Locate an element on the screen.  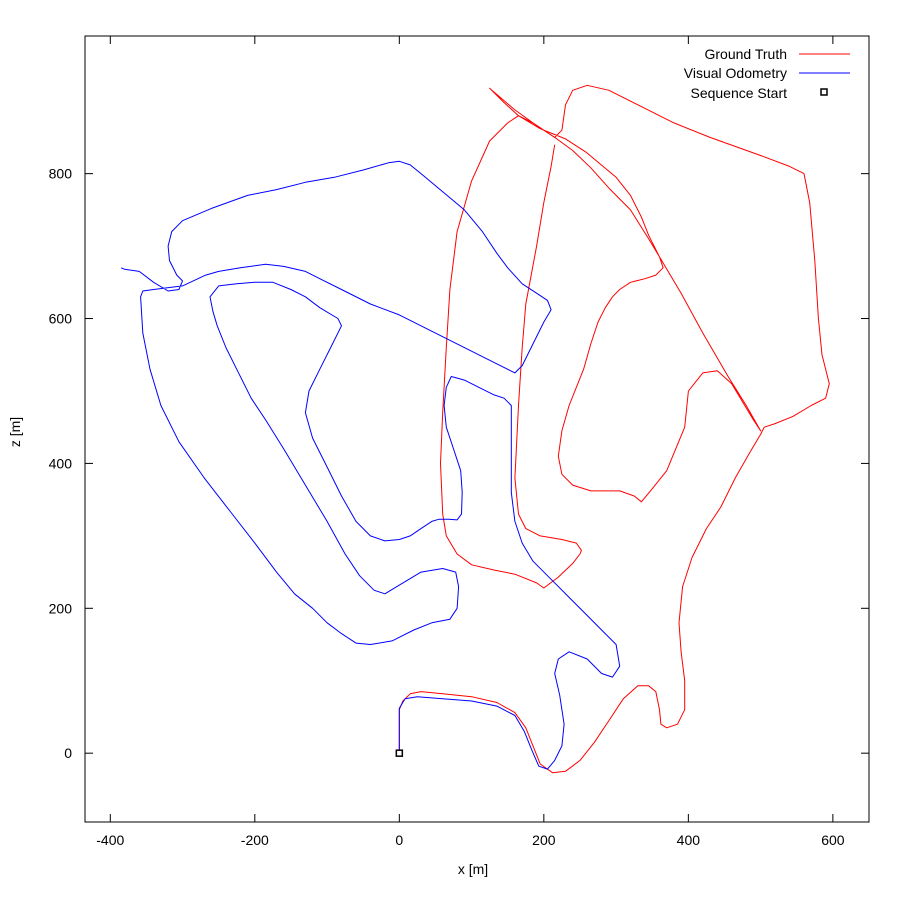
legend-label-sequence-start: Sequence Start is located at coordinates (738, 93).